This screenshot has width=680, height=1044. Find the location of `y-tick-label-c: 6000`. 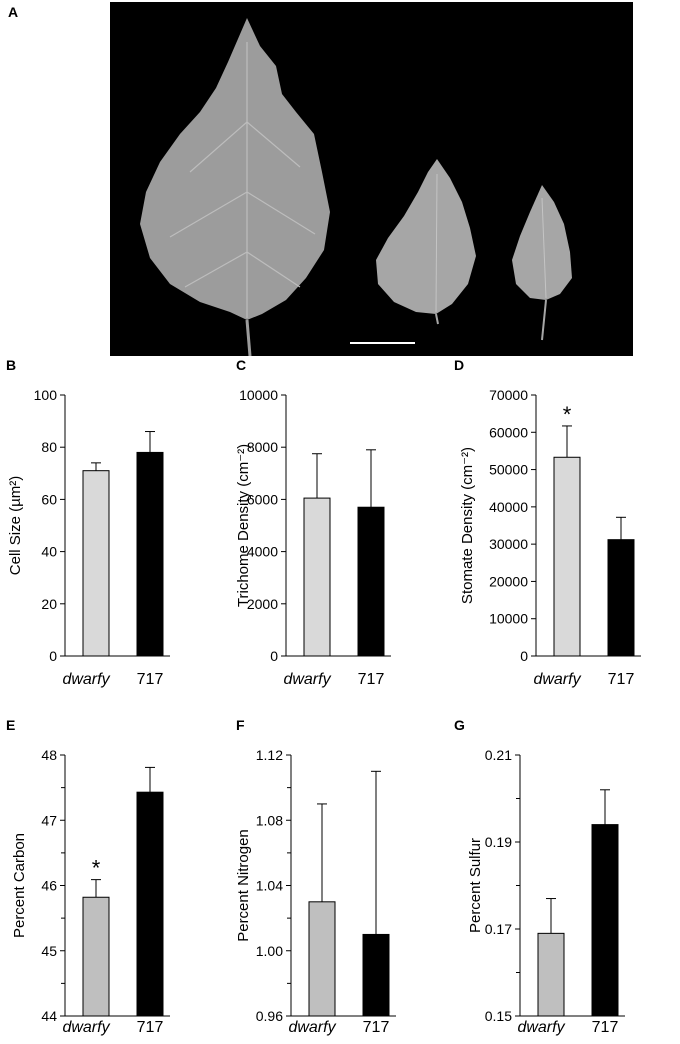

y-tick-label-c: 6000 is located at coordinates (262, 499).